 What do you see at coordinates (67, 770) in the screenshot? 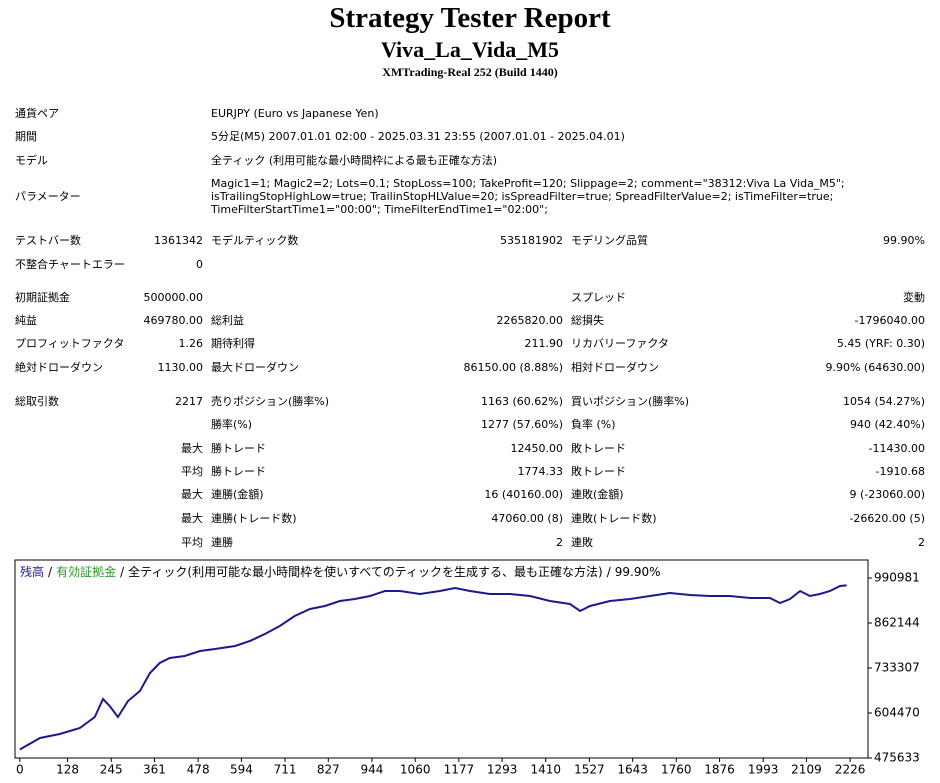
I see `x-tick-label: 128` at bounding box center [67, 770].